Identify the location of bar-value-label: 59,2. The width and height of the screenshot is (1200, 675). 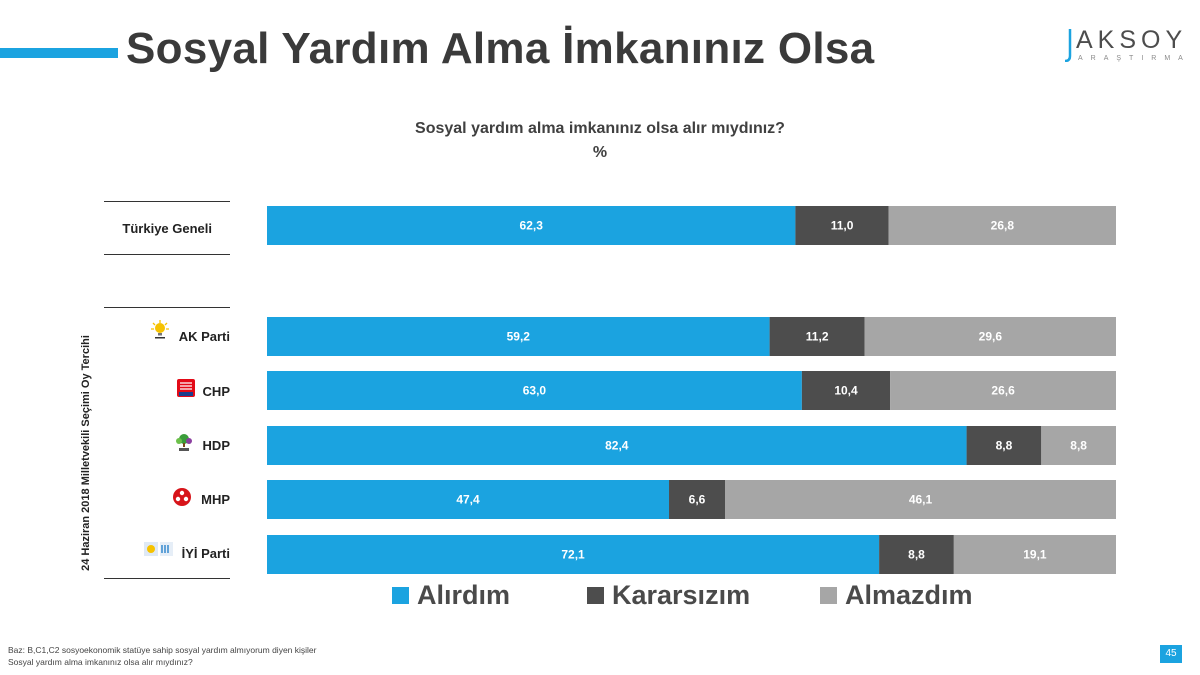
(519, 337).